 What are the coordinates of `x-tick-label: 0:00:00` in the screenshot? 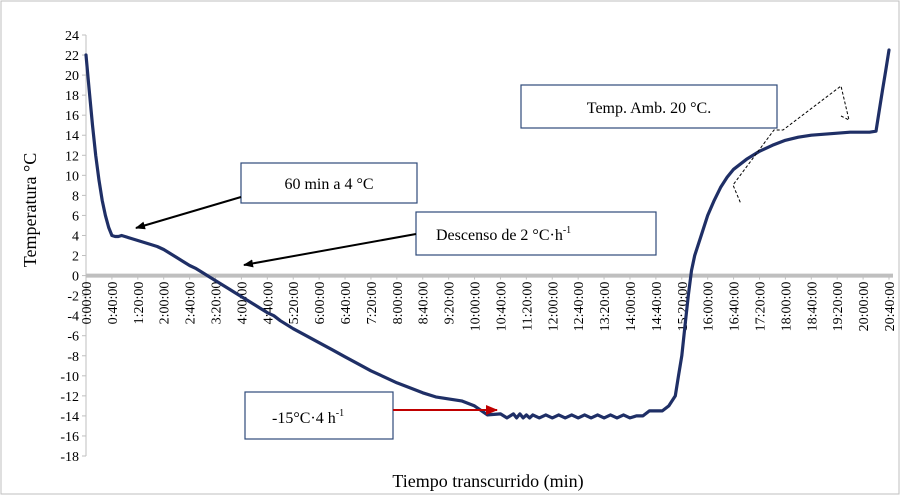 It's located at (87, 303).